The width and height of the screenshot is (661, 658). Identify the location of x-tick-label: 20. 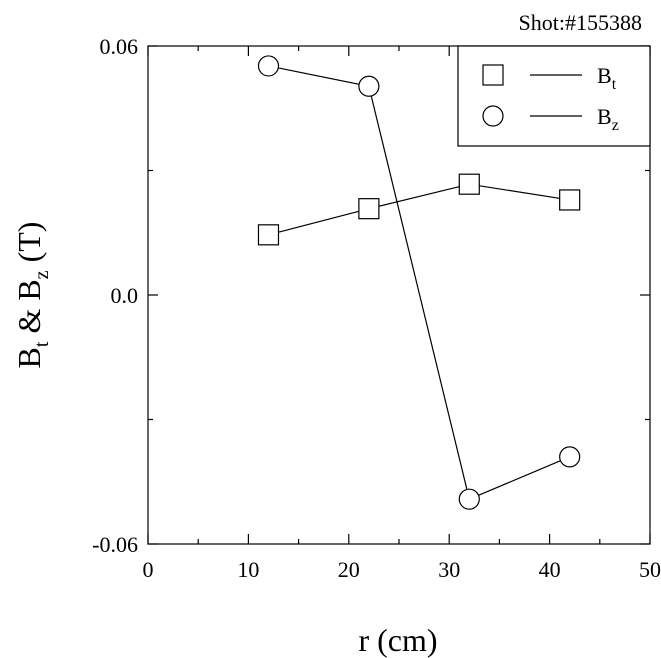
(349, 569).